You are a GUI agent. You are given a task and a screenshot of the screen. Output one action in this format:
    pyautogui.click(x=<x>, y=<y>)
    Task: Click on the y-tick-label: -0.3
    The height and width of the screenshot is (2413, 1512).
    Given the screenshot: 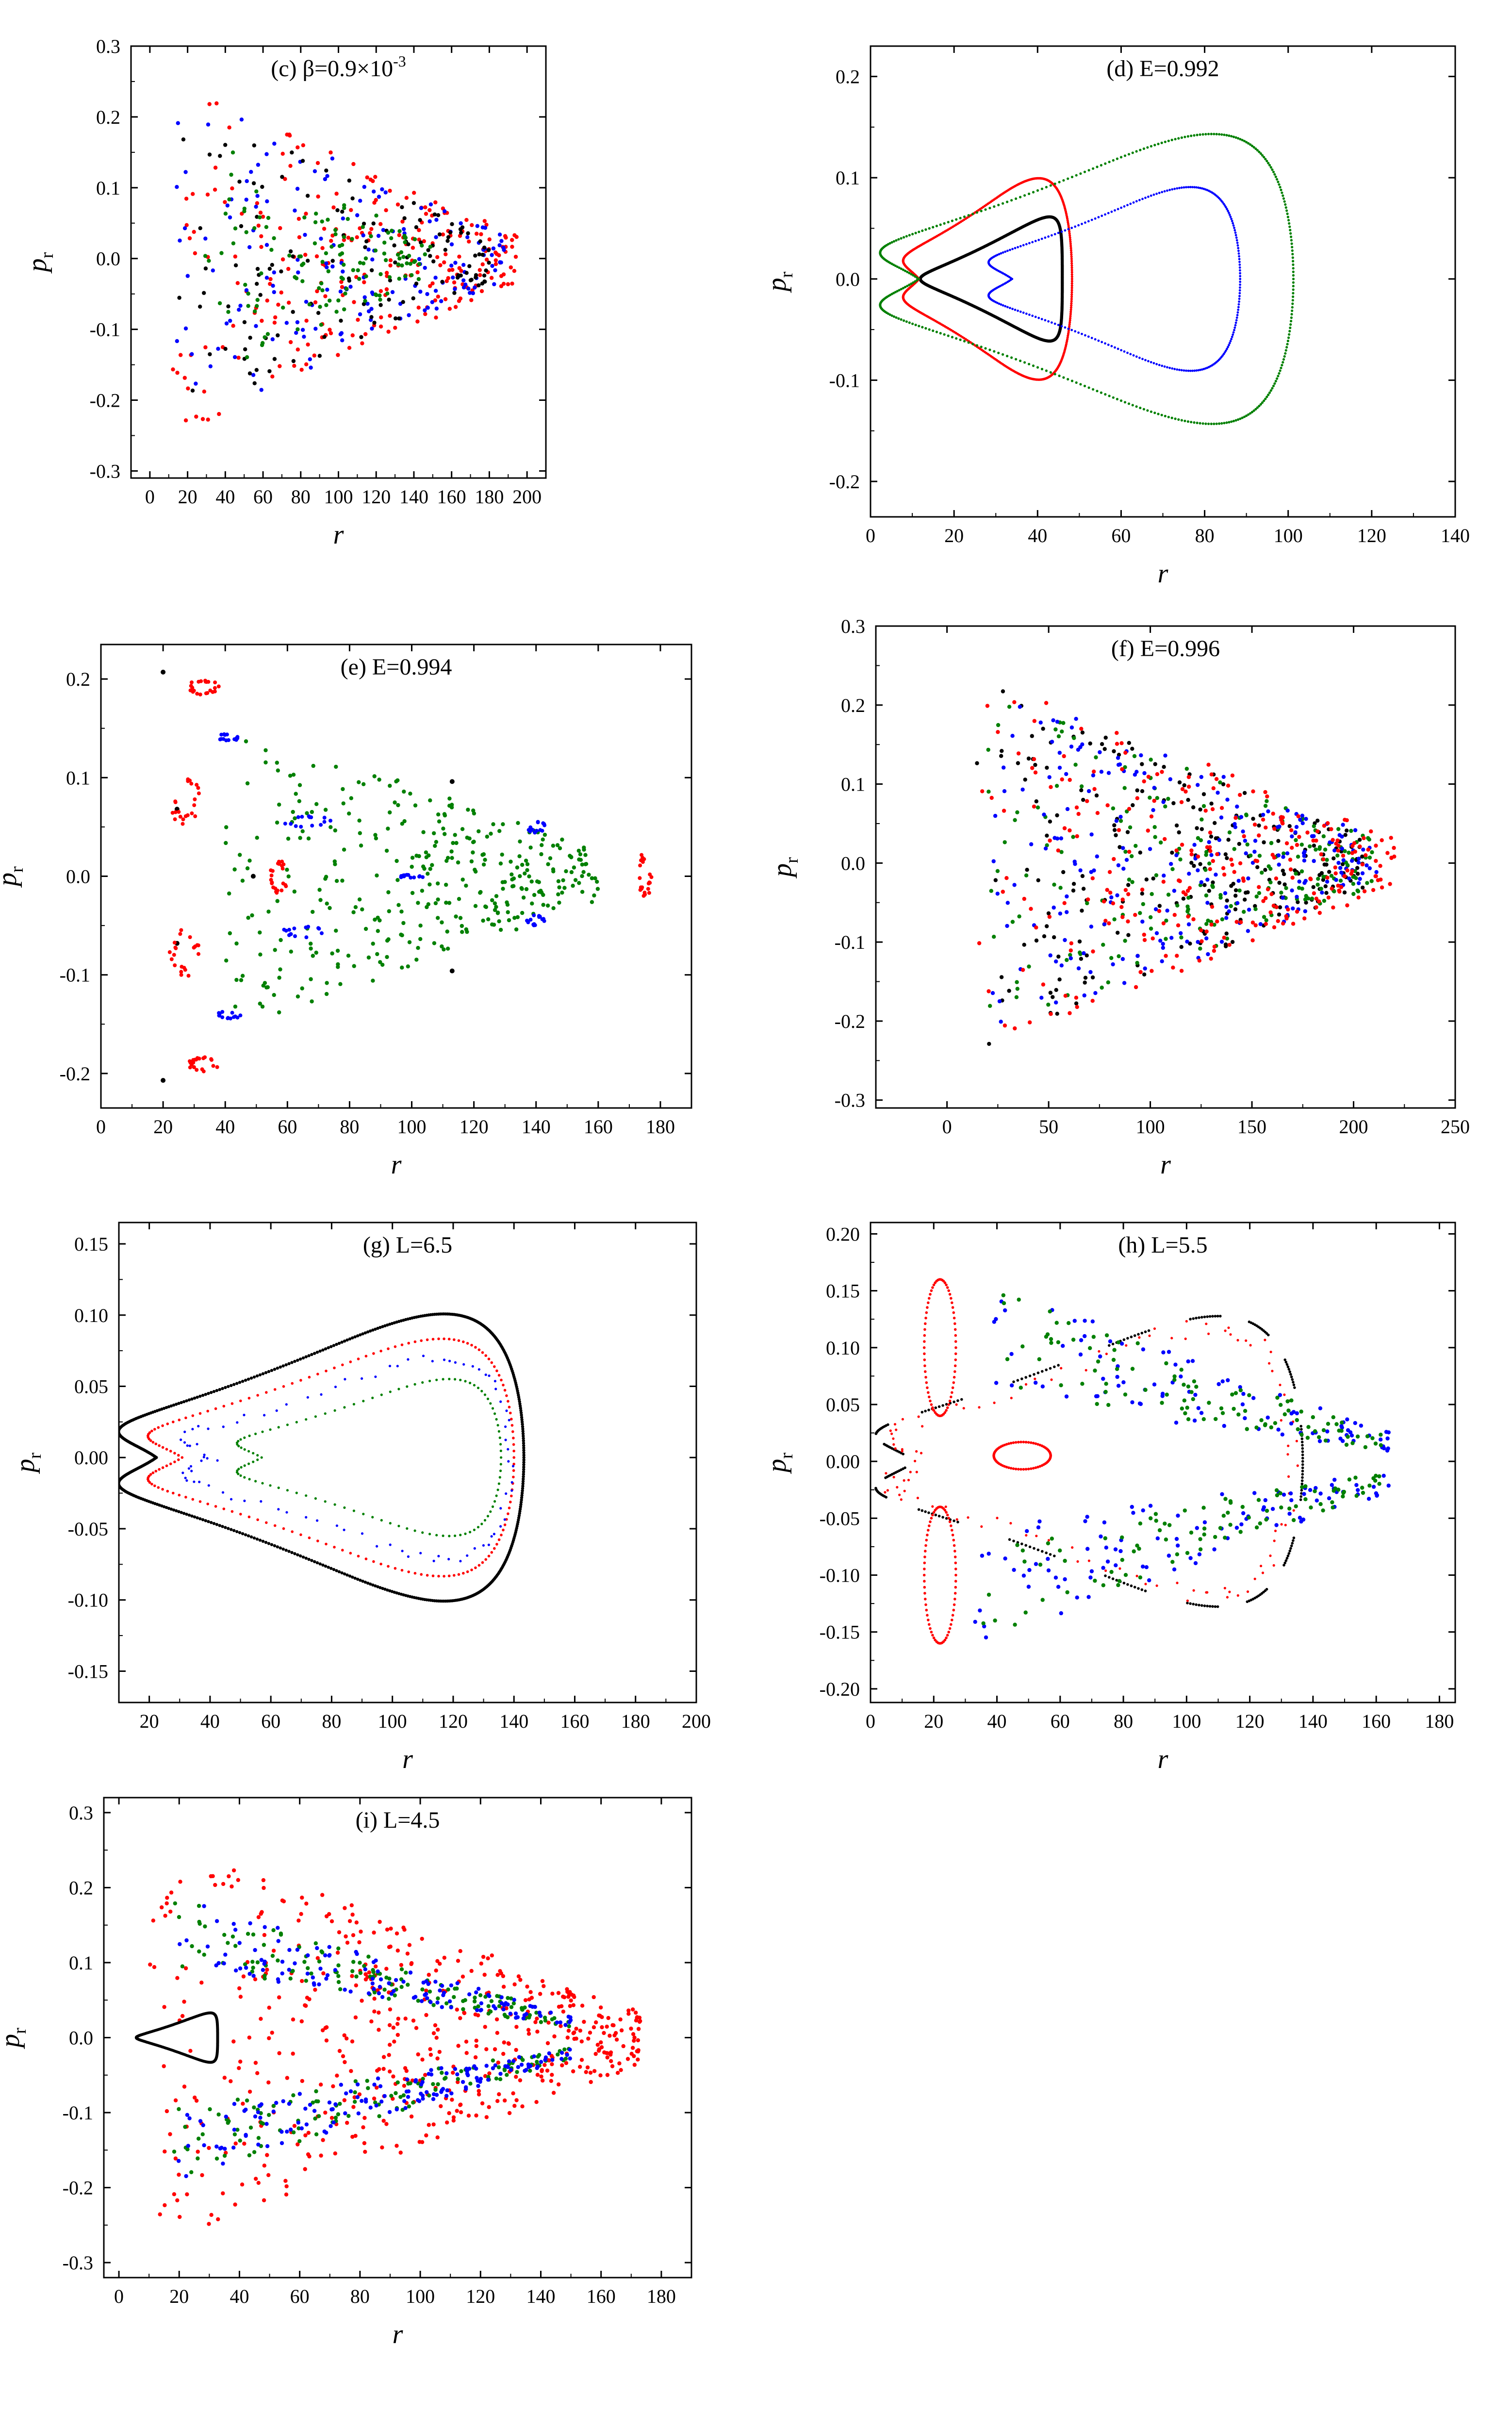 What is the action you would take?
    pyautogui.click(x=850, y=1100)
    